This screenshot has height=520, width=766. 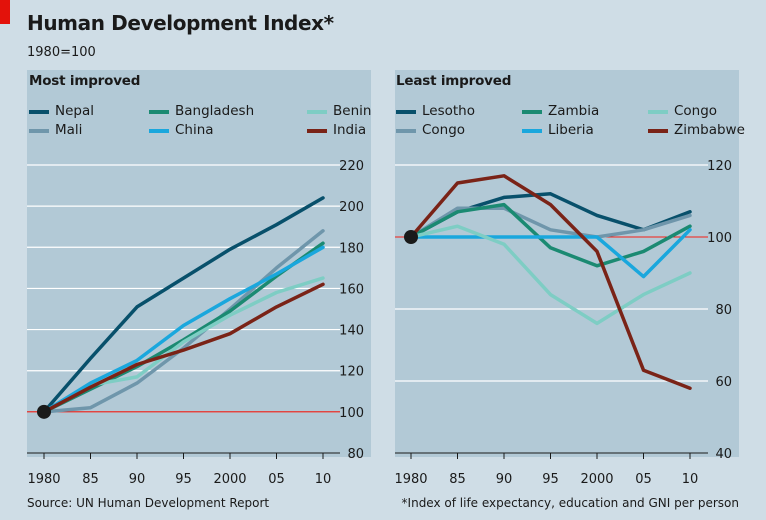 I want to click on y-tick-label: 220, so click(x=351, y=166).